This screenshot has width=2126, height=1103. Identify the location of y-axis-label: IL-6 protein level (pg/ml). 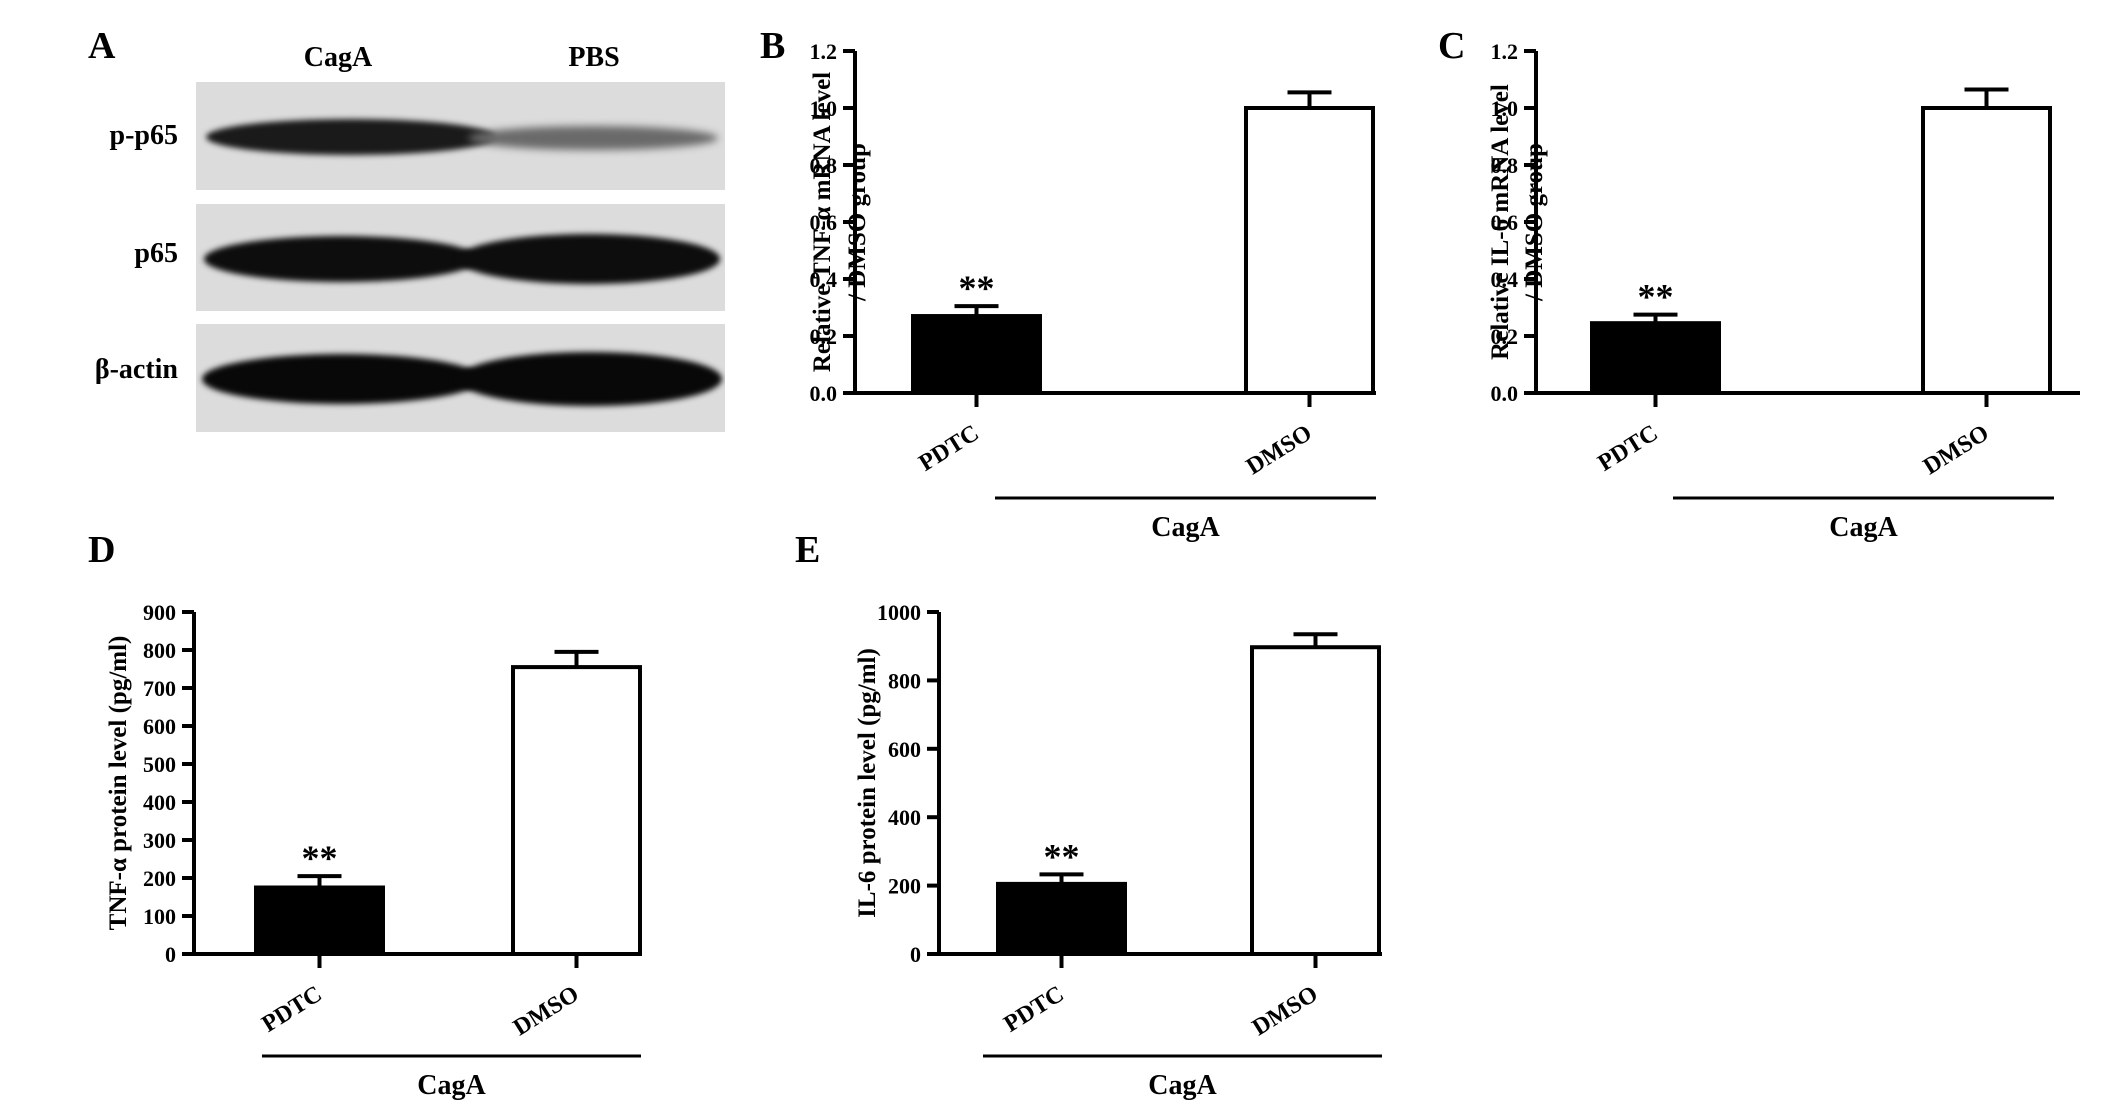
(867, 783).